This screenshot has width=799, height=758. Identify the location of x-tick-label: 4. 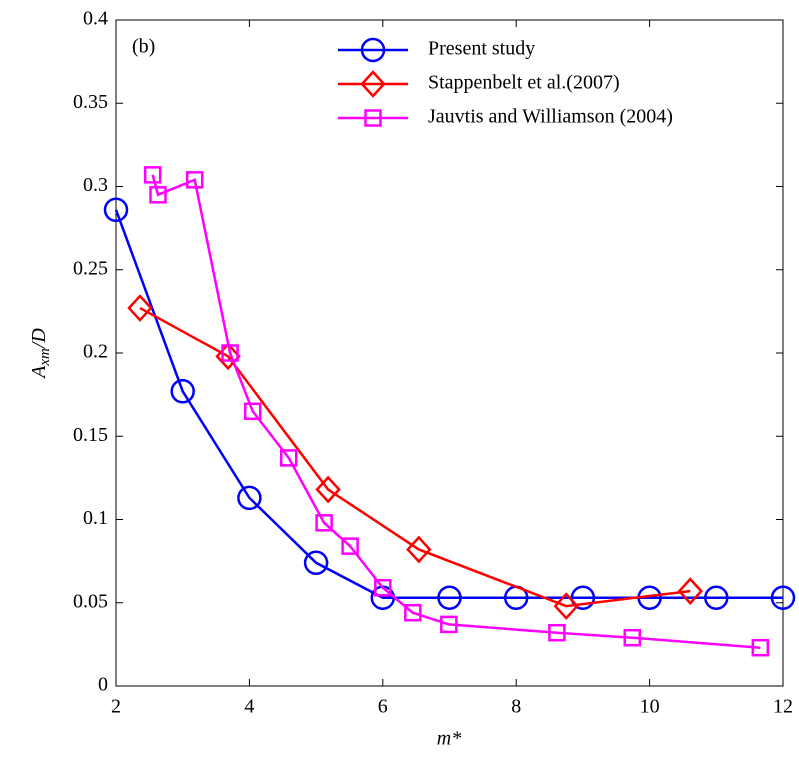
(249, 707).